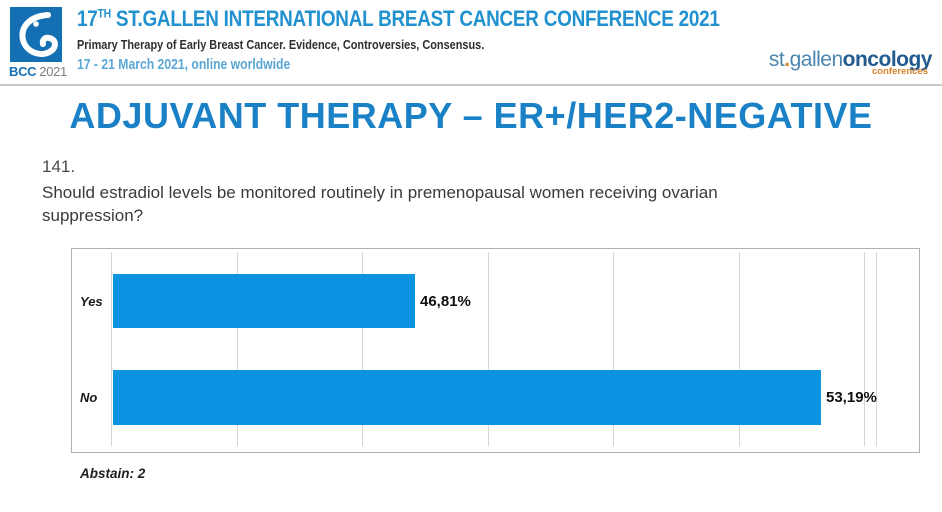 Image resolution: width=942 pixels, height=512 pixels. I want to click on stgallen-oncology-logo: st.gallenoncology, so click(850, 60).